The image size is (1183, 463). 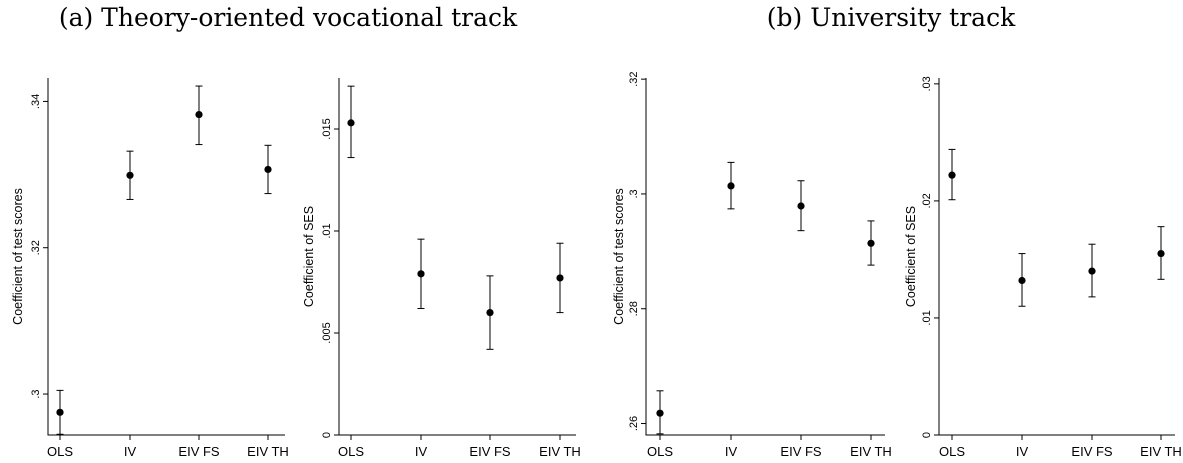 I want to click on y-tick-label: .34, so click(x=36, y=101).